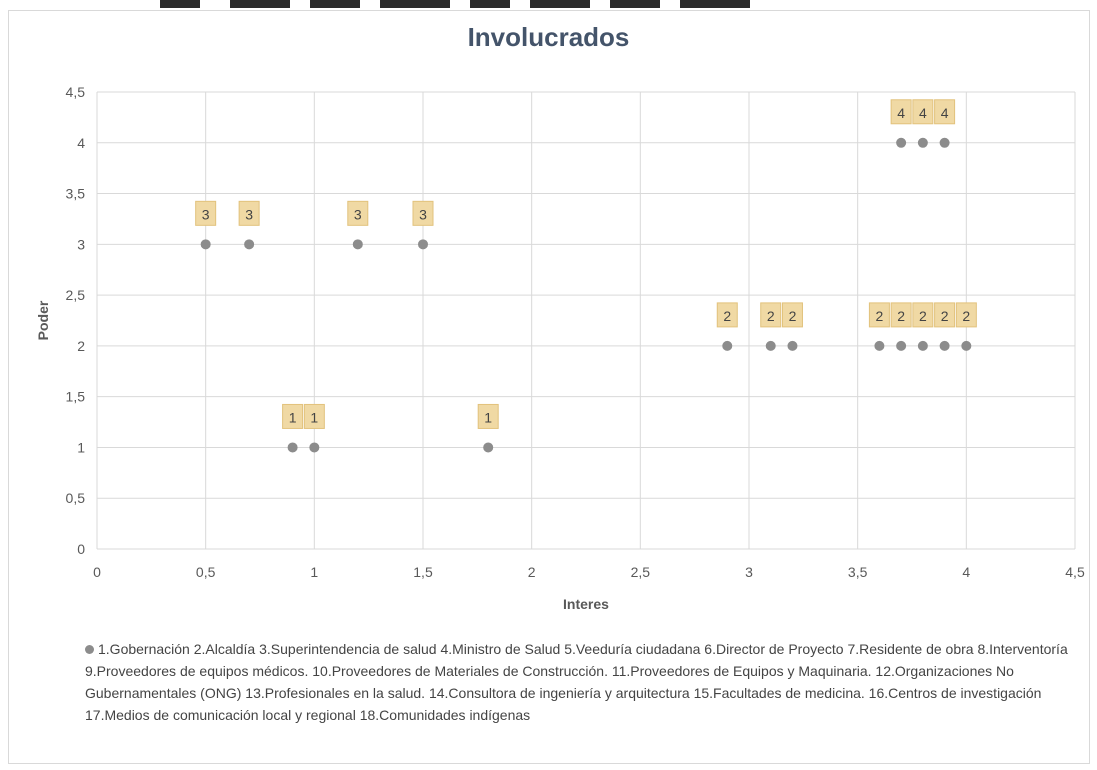 The height and width of the screenshot is (770, 1097). What do you see at coordinates (76, 194) in the screenshot?
I see `y-tick-label: 3,5` at bounding box center [76, 194].